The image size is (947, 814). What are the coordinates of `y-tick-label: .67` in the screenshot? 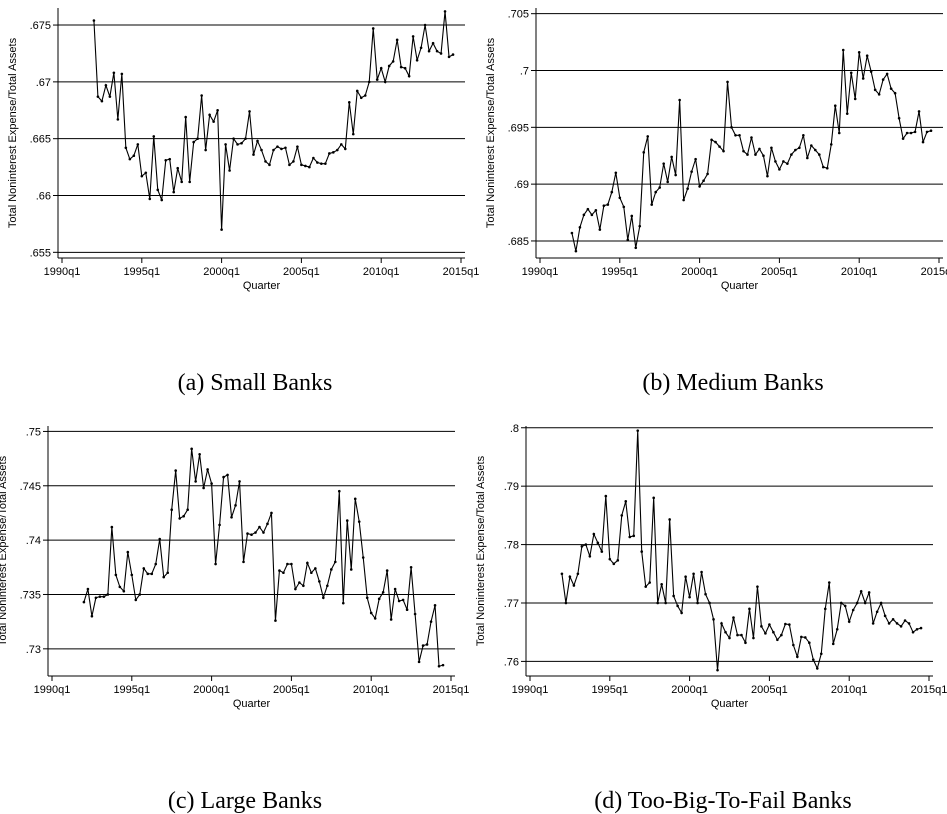 It's located at (43, 83).